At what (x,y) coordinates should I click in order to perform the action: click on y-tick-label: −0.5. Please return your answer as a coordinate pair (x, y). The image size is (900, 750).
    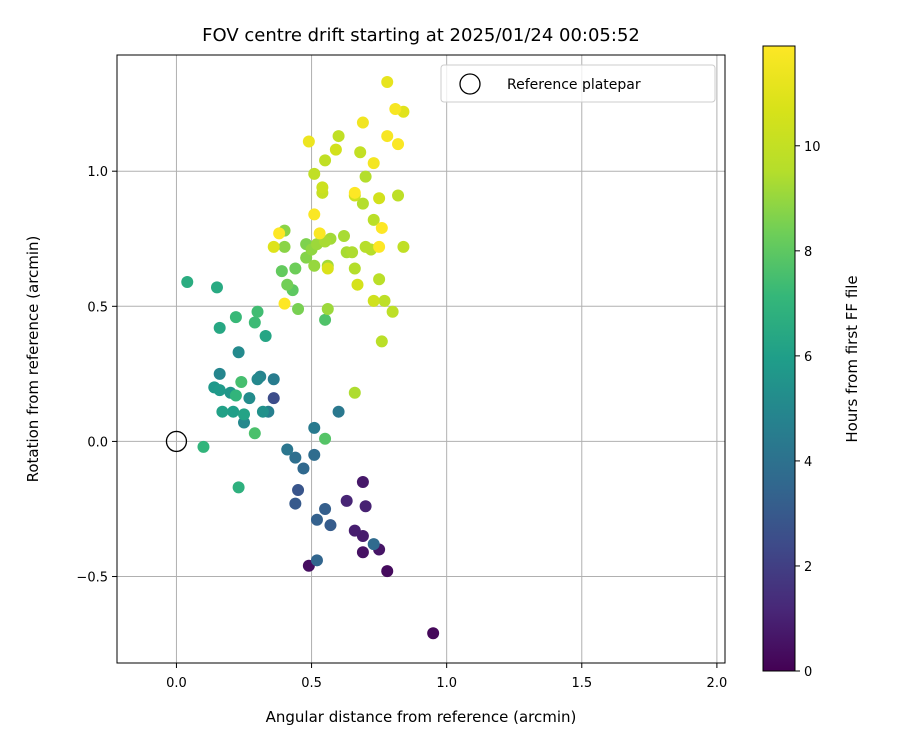
    Looking at the image, I should click on (92, 578).